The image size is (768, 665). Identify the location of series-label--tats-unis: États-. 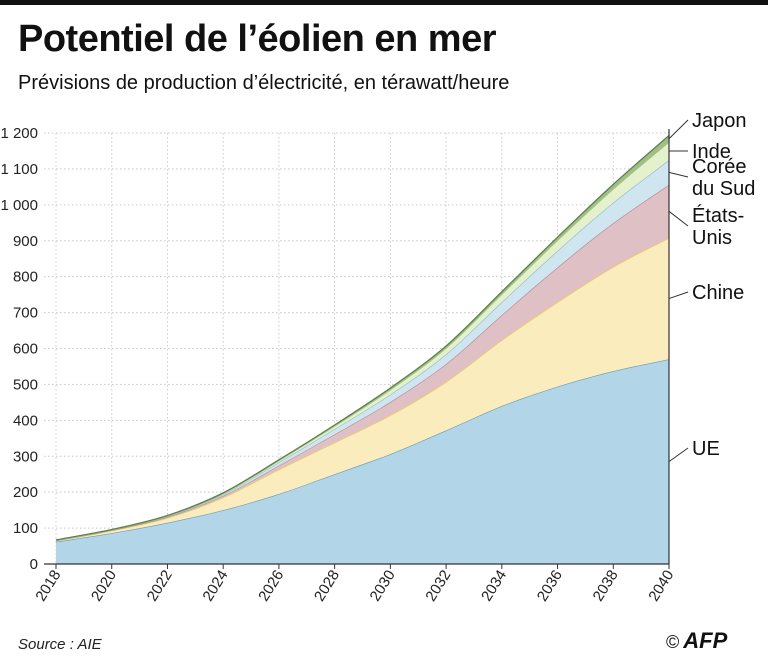
(718, 215).